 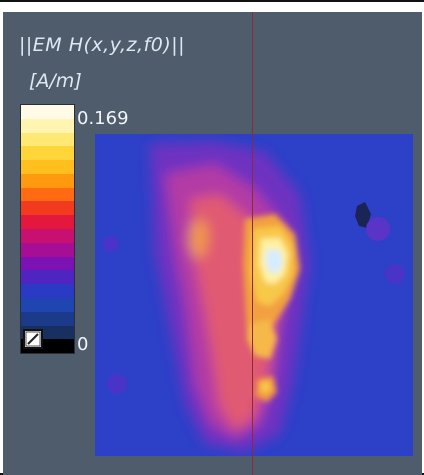 I want to click on field-hotspot-peak, so click(x=274, y=261).